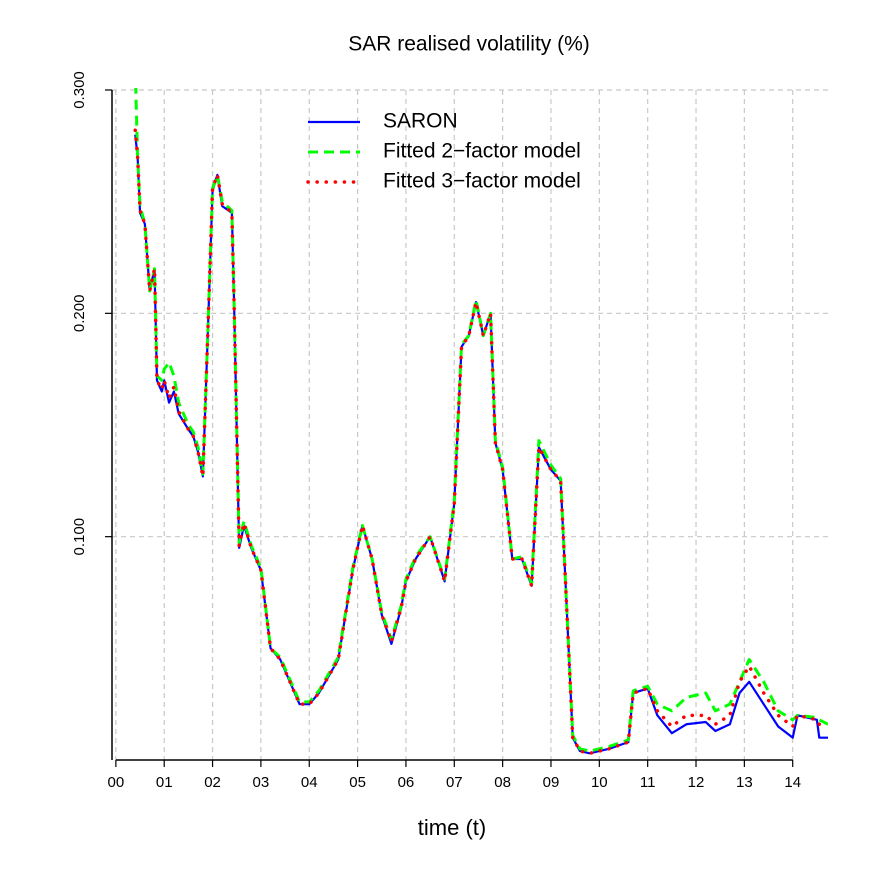  Describe the element at coordinates (79, 314) in the screenshot. I see `y-tick-label: 0.200` at that location.